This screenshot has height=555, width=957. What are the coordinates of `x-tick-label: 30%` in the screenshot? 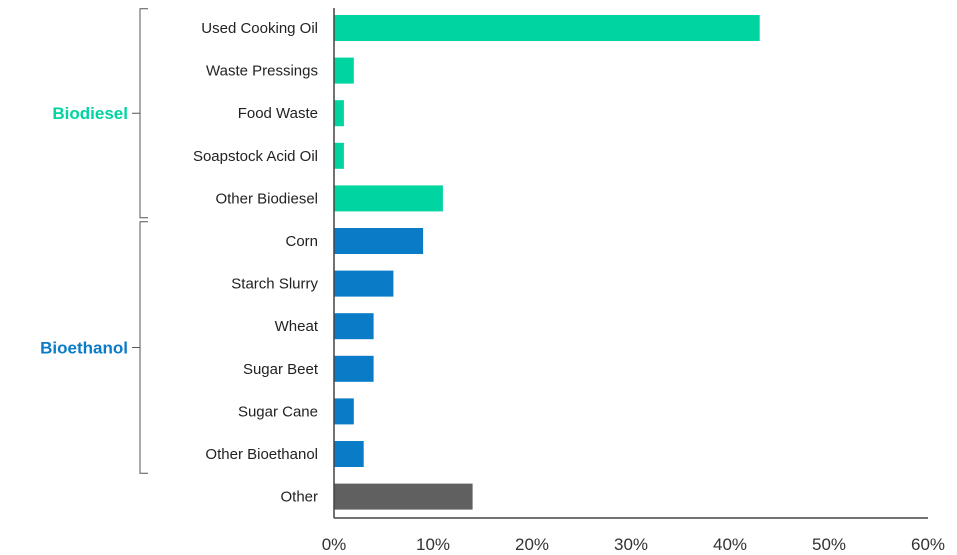 It's located at (631, 544).